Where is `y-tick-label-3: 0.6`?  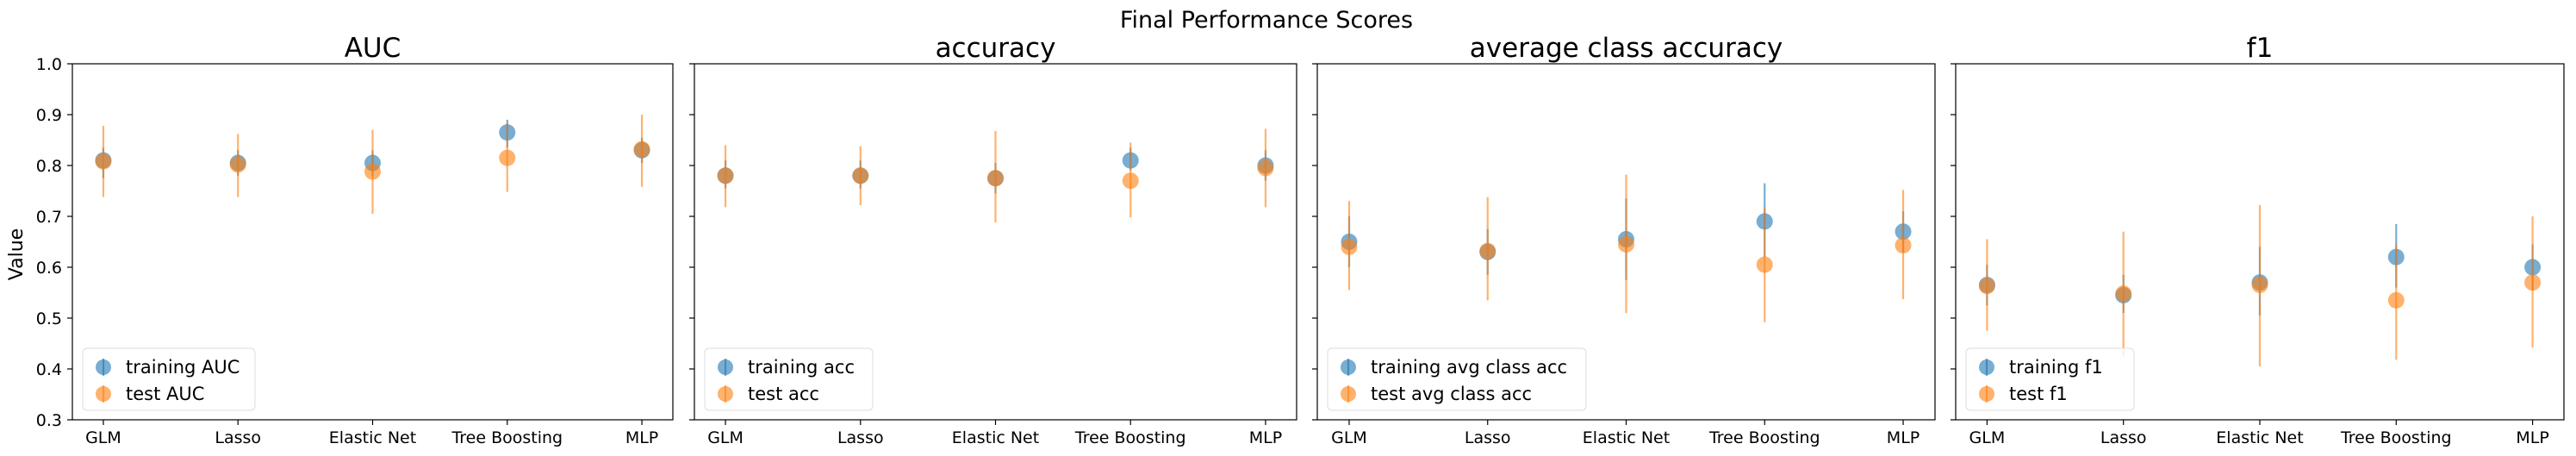
y-tick-label-3: 0.6 is located at coordinates (49, 268).